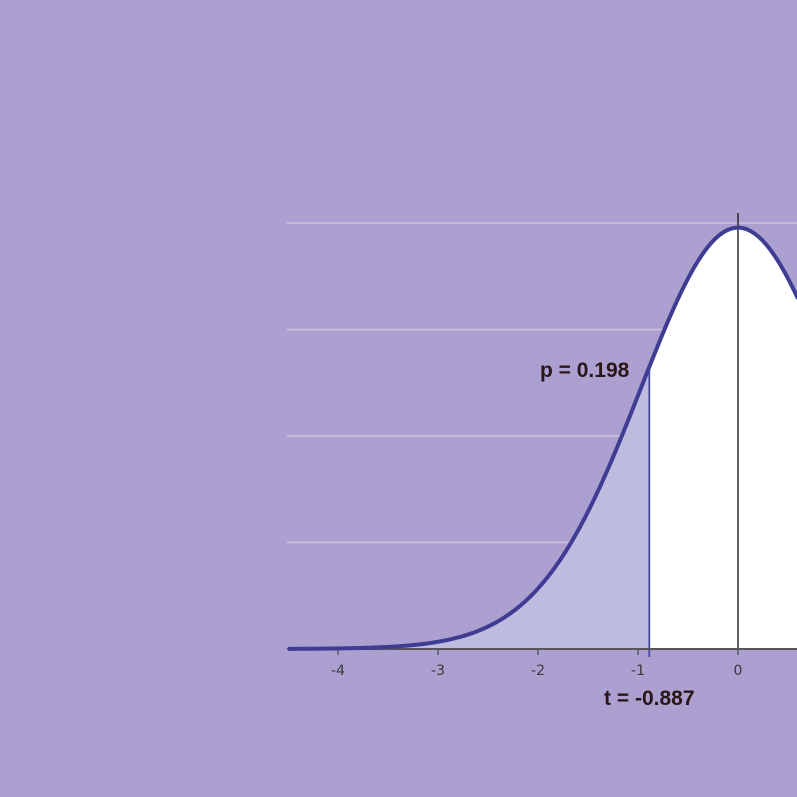 The height and width of the screenshot is (797, 797). Describe the element at coordinates (338, 671) in the screenshot. I see `x-tick-label: -4` at that location.